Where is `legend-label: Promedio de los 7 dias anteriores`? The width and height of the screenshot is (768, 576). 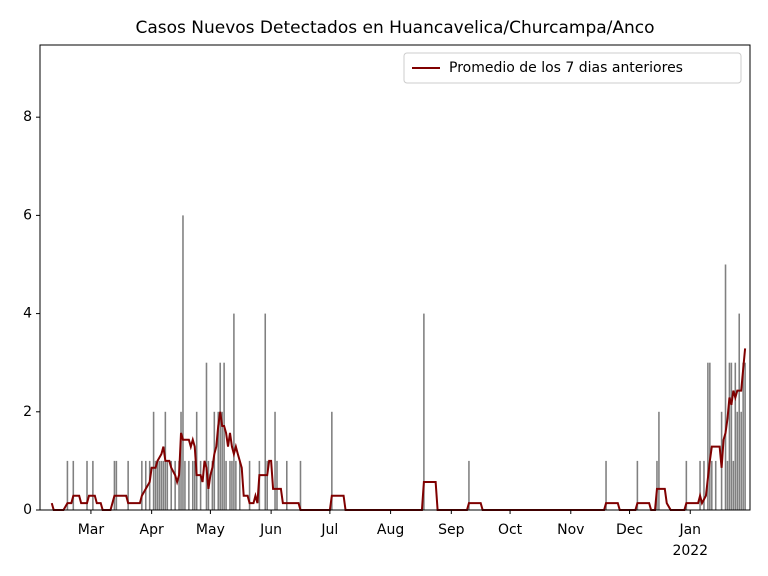
legend-label: Promedio de los 7 dias anteriores is located at coordinates (566, 68).